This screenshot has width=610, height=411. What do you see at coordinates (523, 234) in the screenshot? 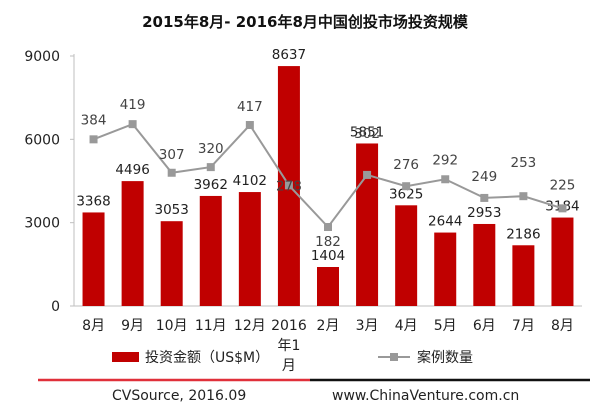
I see `bar-value-label: 2186` at bounding box center [523, 234].